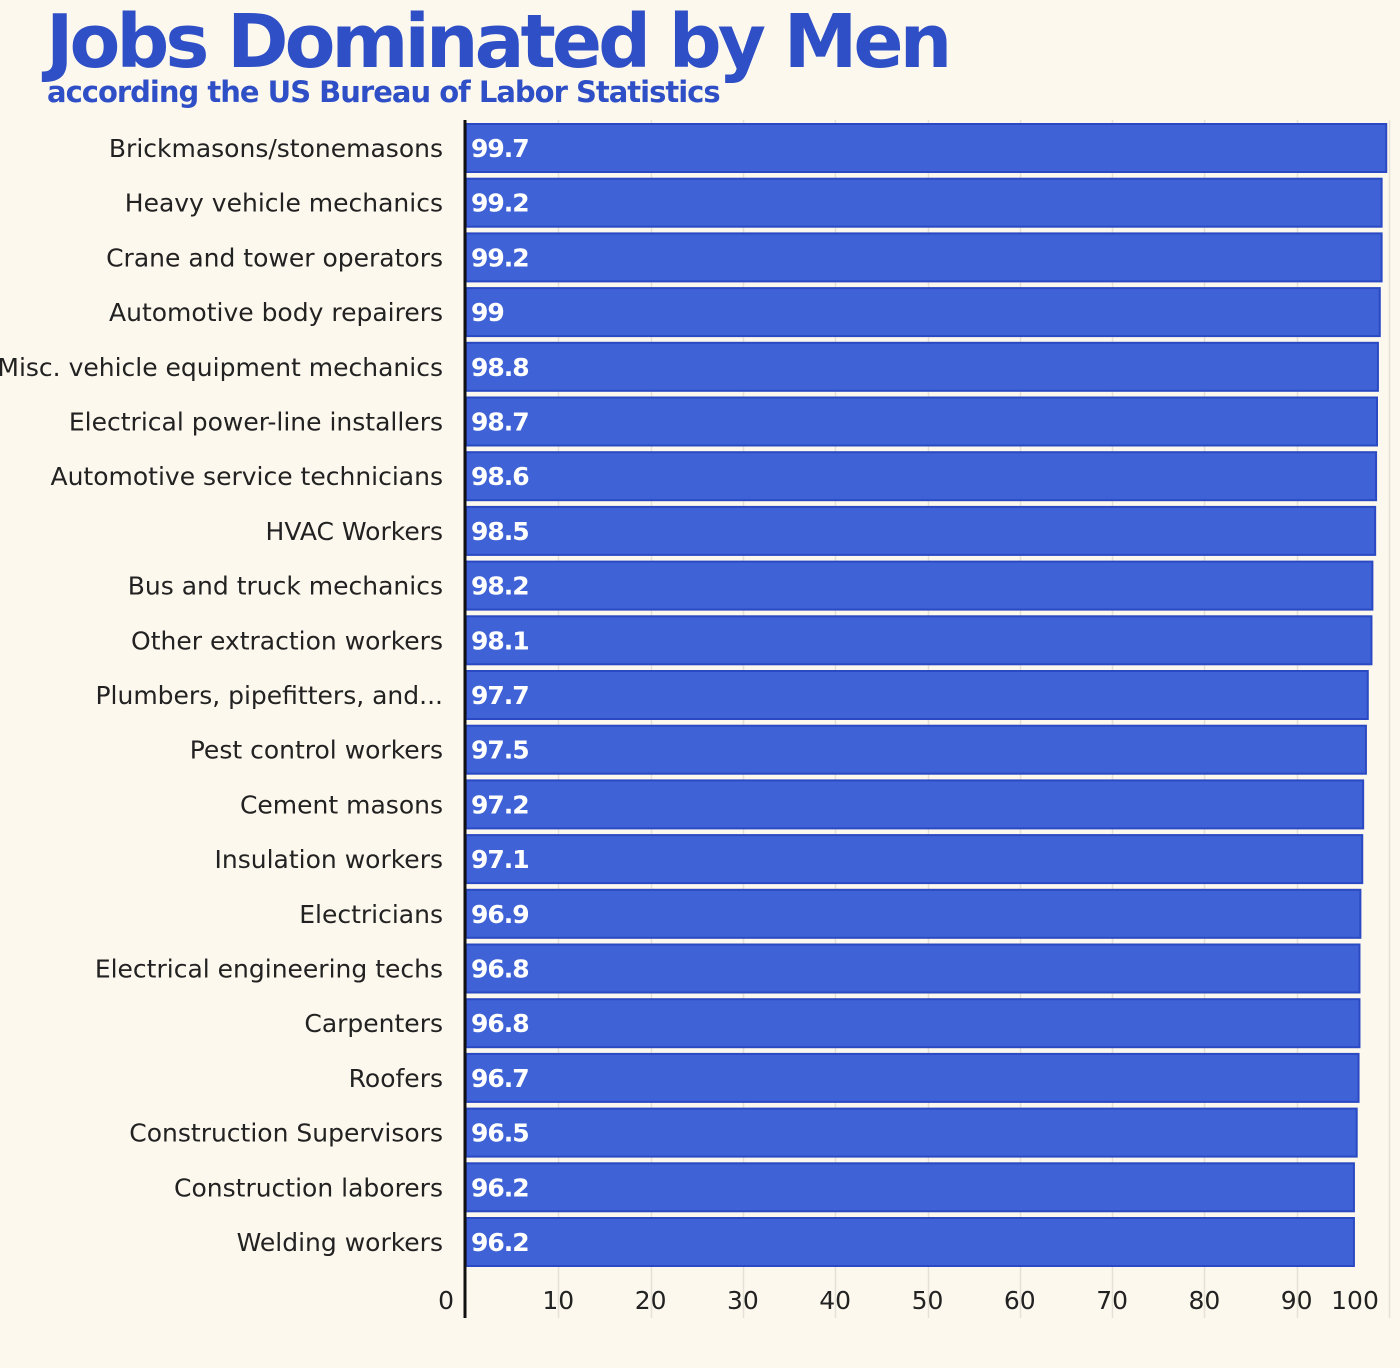 The image size is (1400, 1368). I want to click on category-label: Automotive body repairers, so click(276, 312).